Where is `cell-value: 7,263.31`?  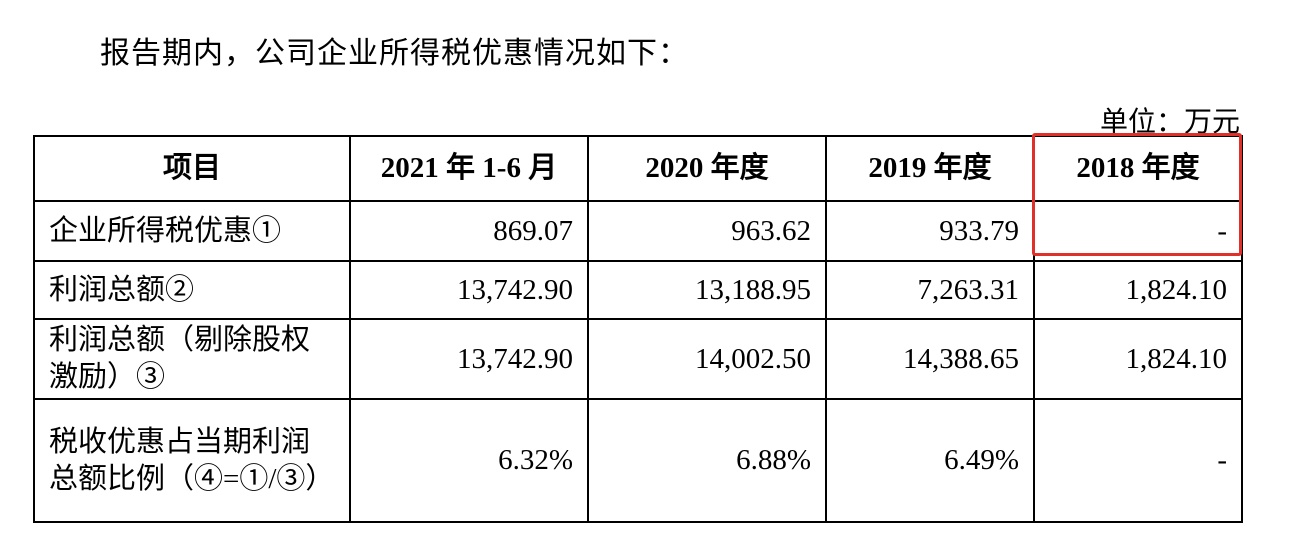 cell-value: 7,263.31 is located at coordinates (930, 290).